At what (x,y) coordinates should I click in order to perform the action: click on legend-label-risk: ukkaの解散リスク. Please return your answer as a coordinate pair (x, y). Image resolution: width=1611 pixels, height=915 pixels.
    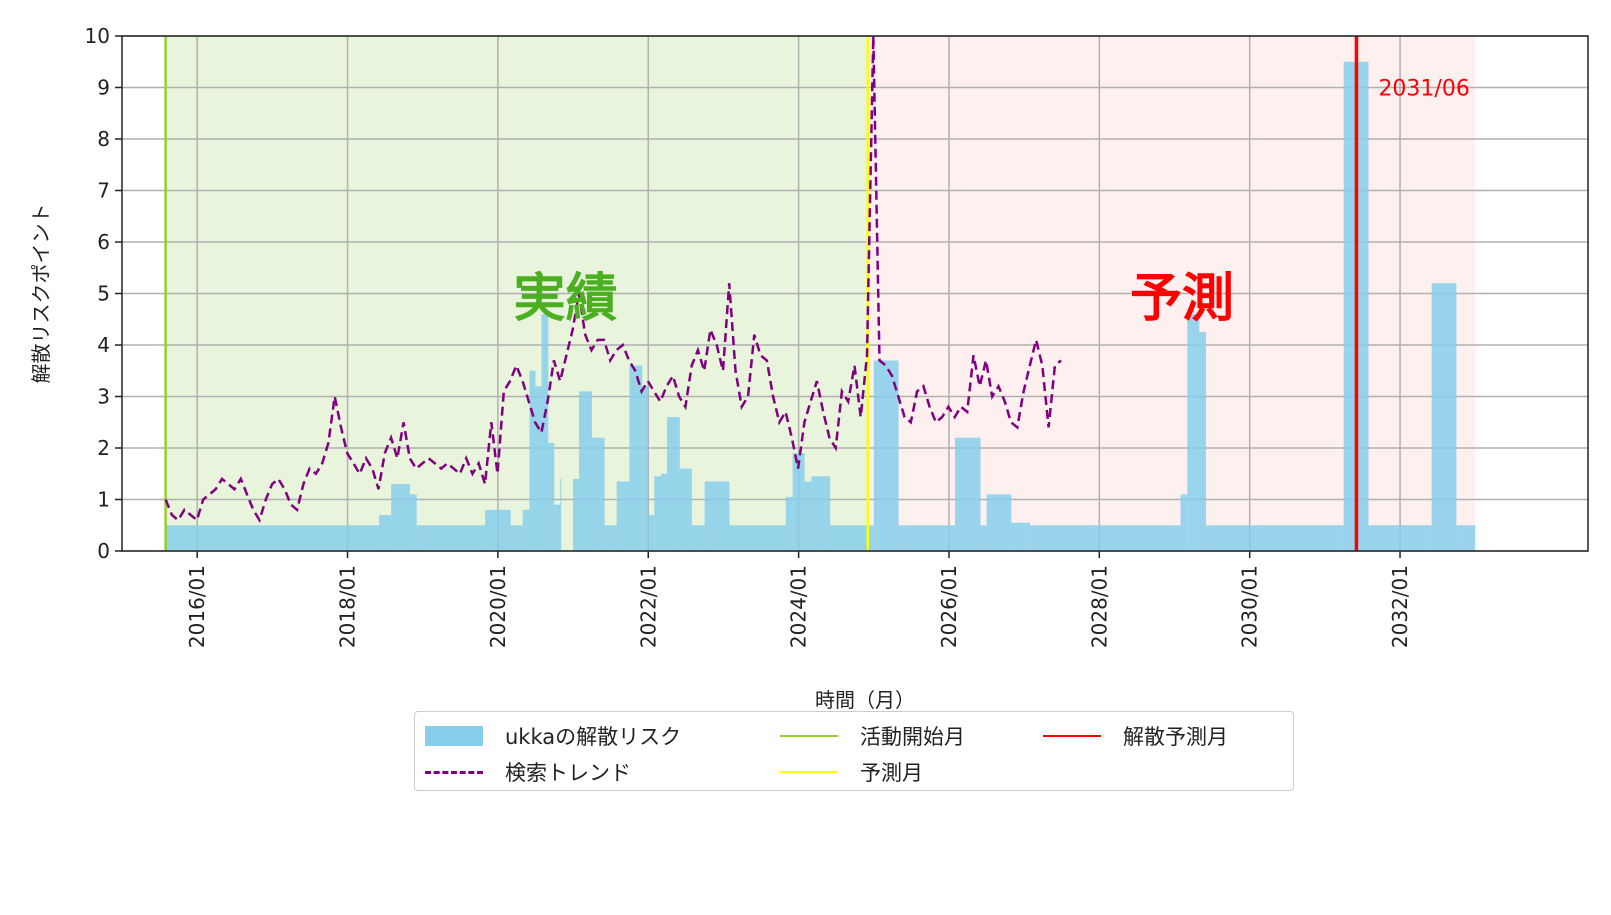
    Looking at the image, I should click on (593, 737).